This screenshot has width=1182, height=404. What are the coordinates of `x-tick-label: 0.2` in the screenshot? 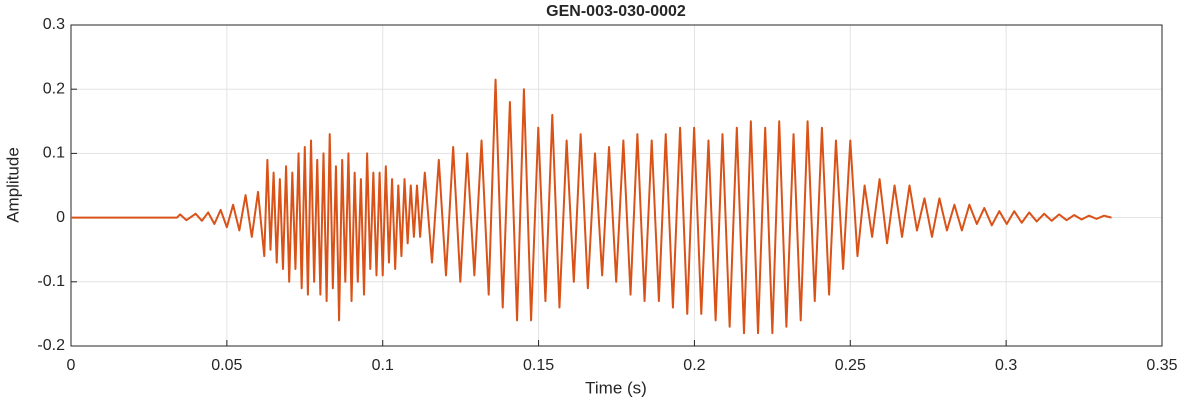 It's located at (694, 365).